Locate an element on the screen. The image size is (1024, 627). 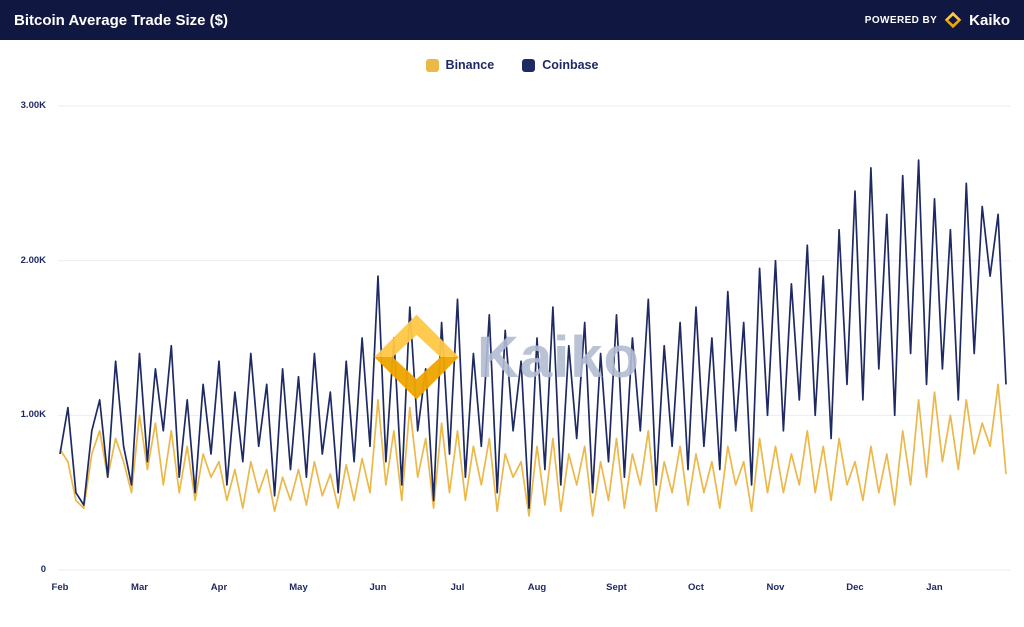
powered-by-group: POWERED BY Kaiko is located at coordinates (937, 20).